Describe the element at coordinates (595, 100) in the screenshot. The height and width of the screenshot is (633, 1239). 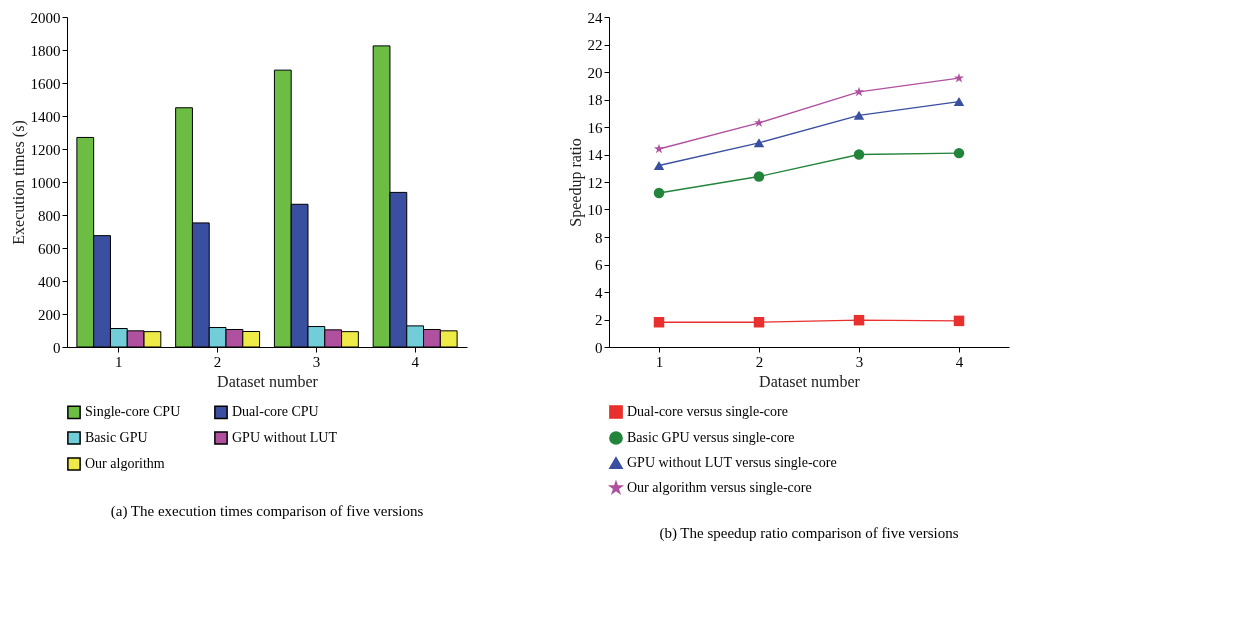
I see `y-tick-label: 18` at that location.